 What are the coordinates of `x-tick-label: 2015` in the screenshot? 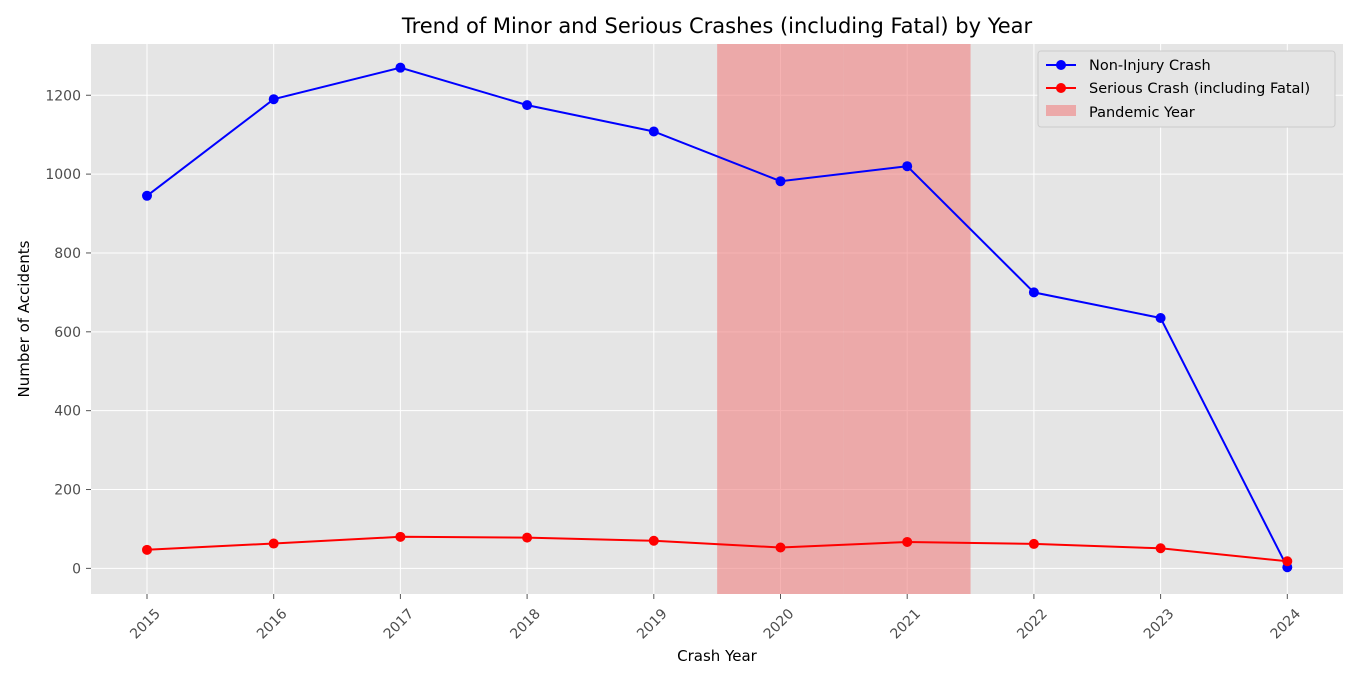 It's located at (145, 624).